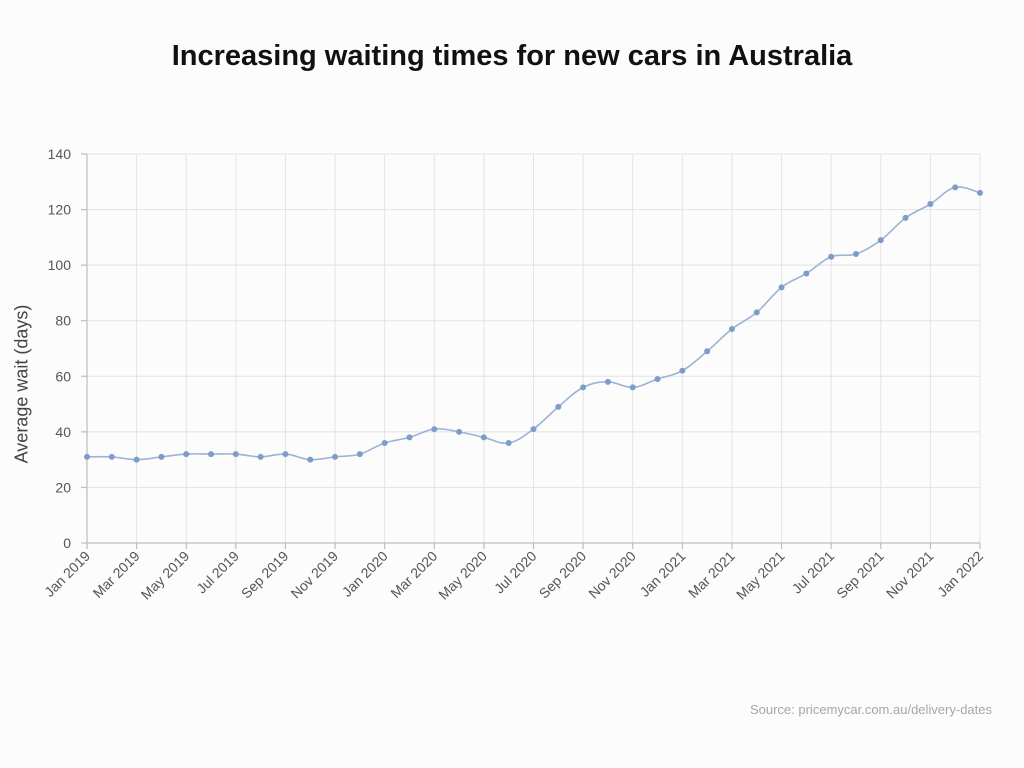 This screenshot has width=1024, height=768. I want to click on x-tick-label: Jul 2021, so click(813, 572).